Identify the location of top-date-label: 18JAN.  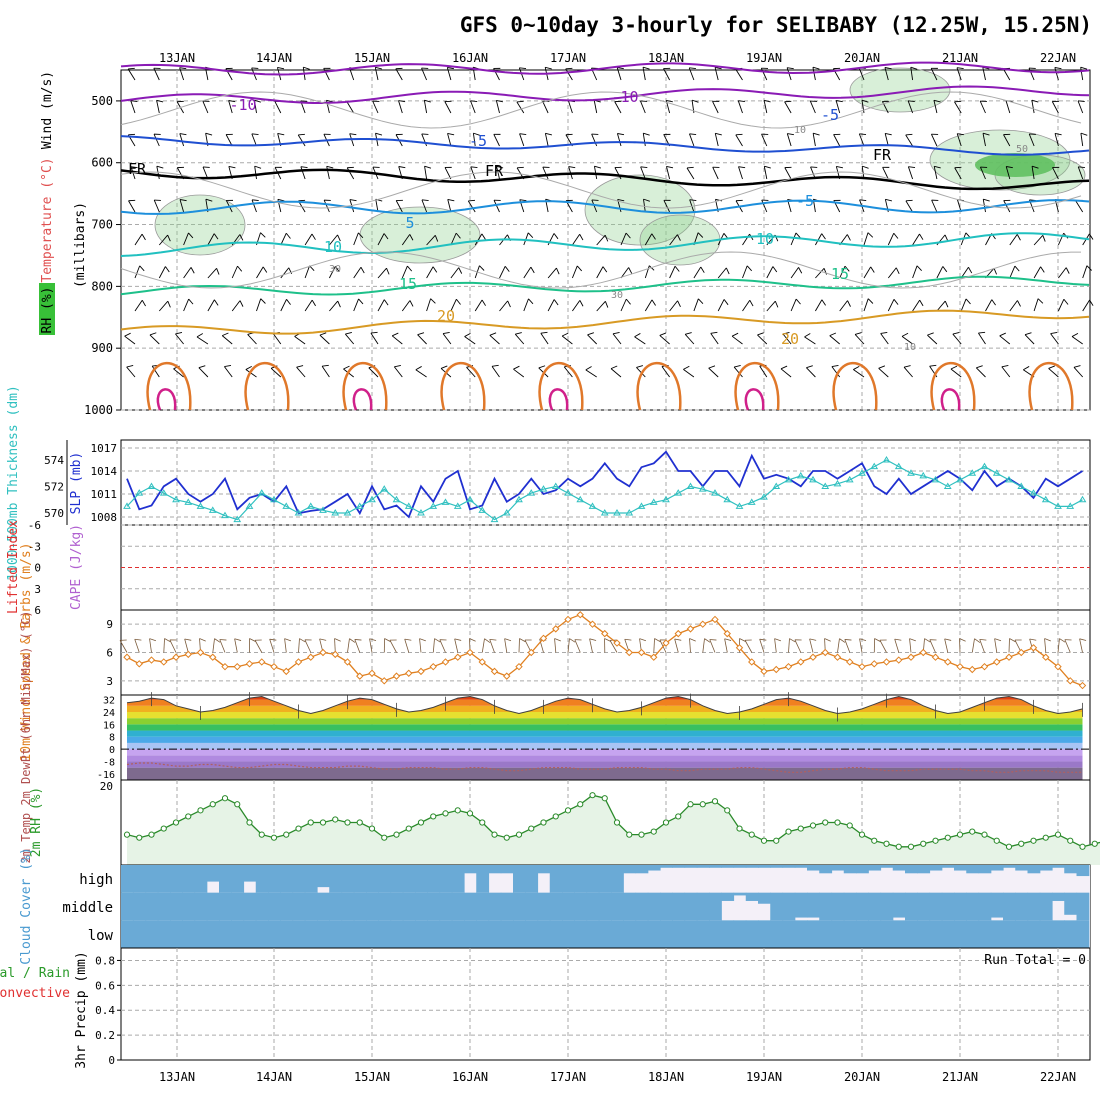
(666, 58).